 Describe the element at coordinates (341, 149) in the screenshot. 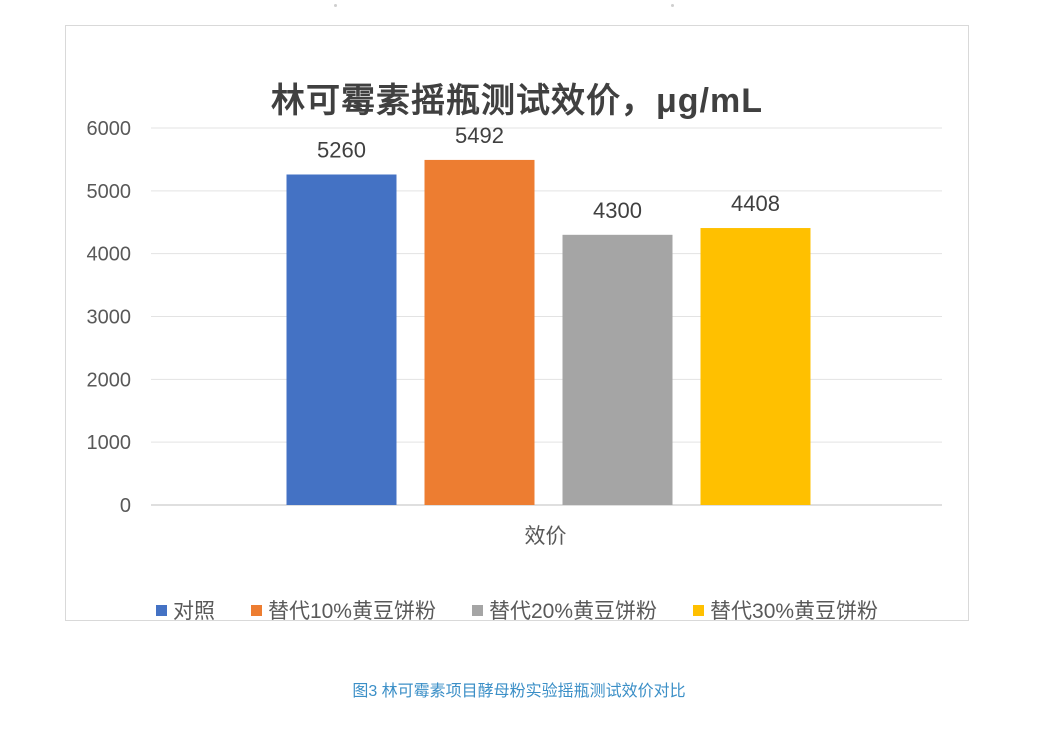

I see `data-label: 5260` at that location.